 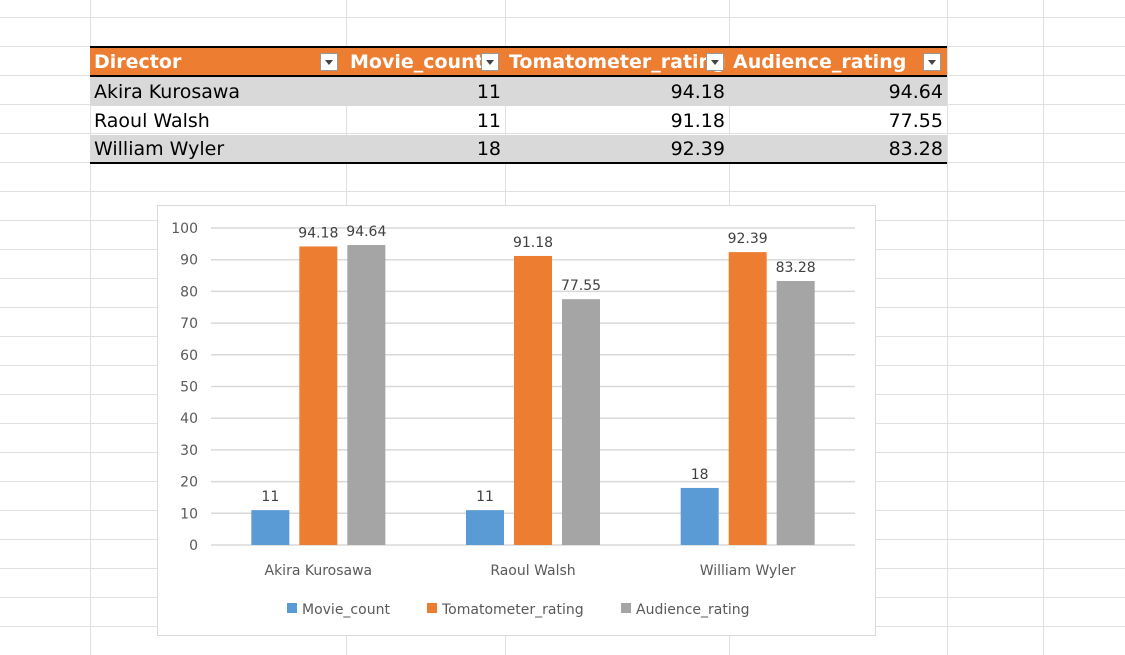 What do you see at coordinates (693, 610) in the screenshot?
I see `legend-label: Audience_rating` at bounding box center [693, 610].